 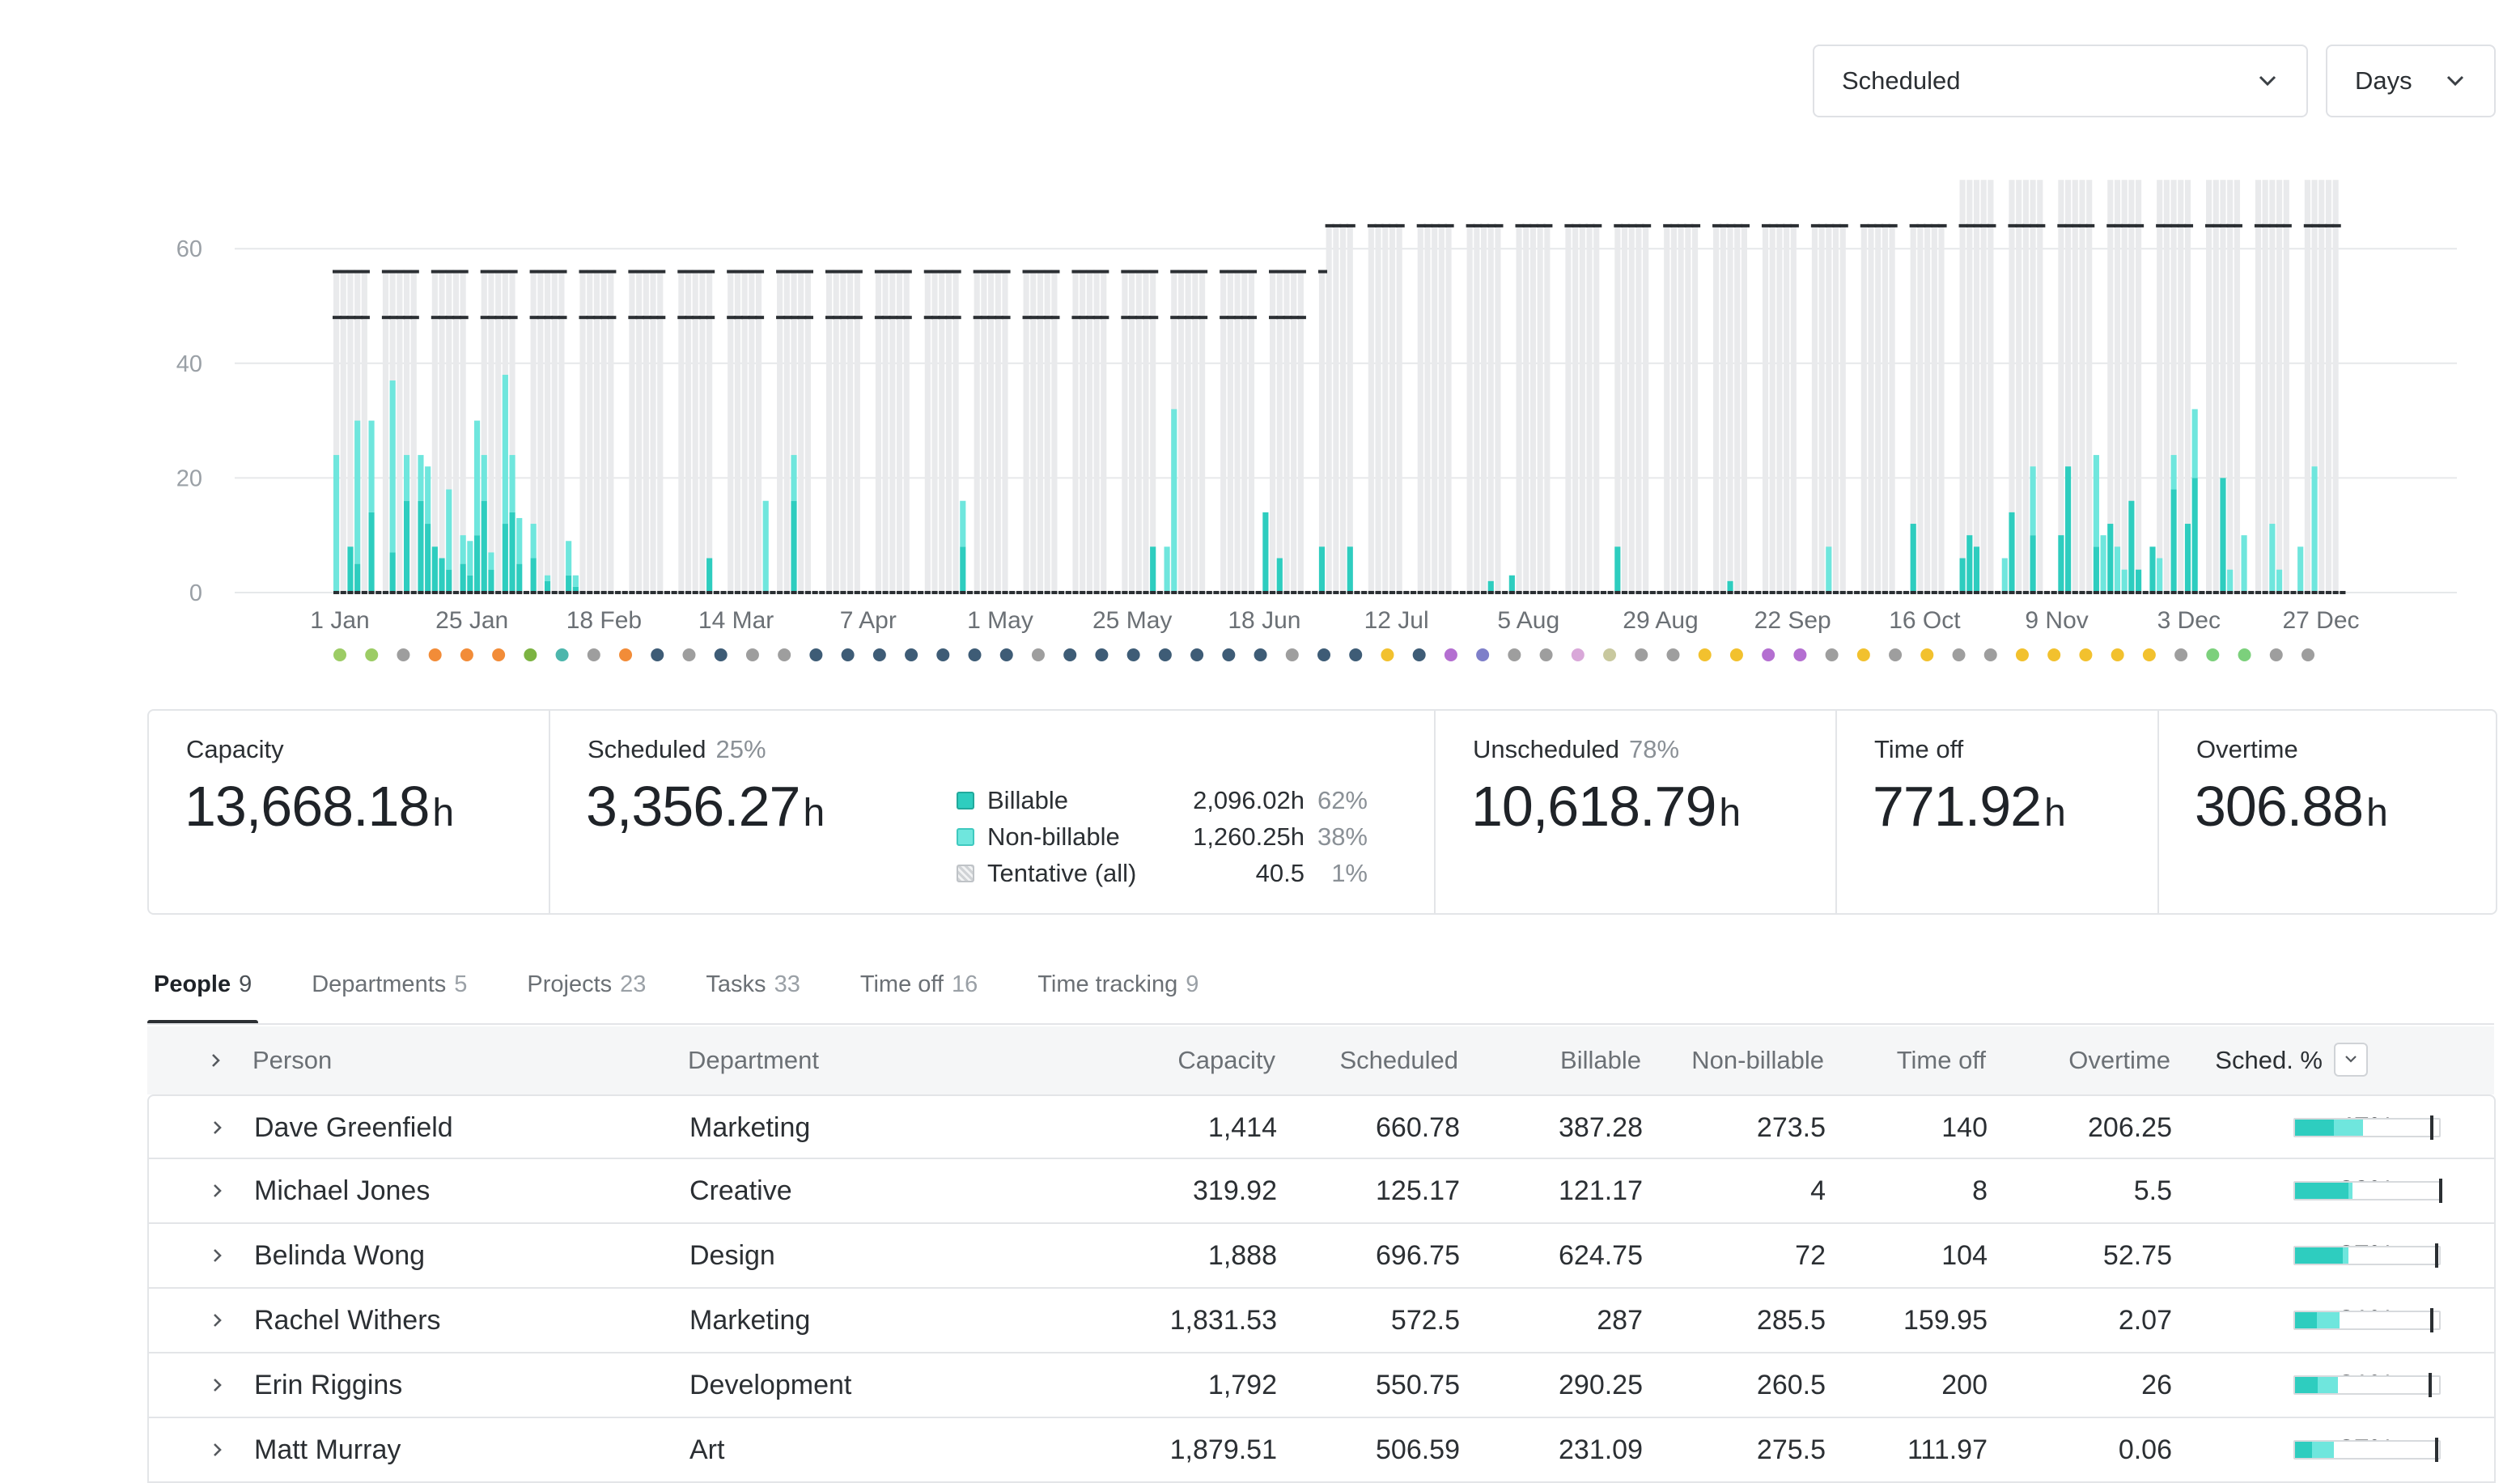 What do you see at coordinates (1941, 1060) in the screenshot?
I see `header-time-off: Time off` at bounding box center [1941, 1060].